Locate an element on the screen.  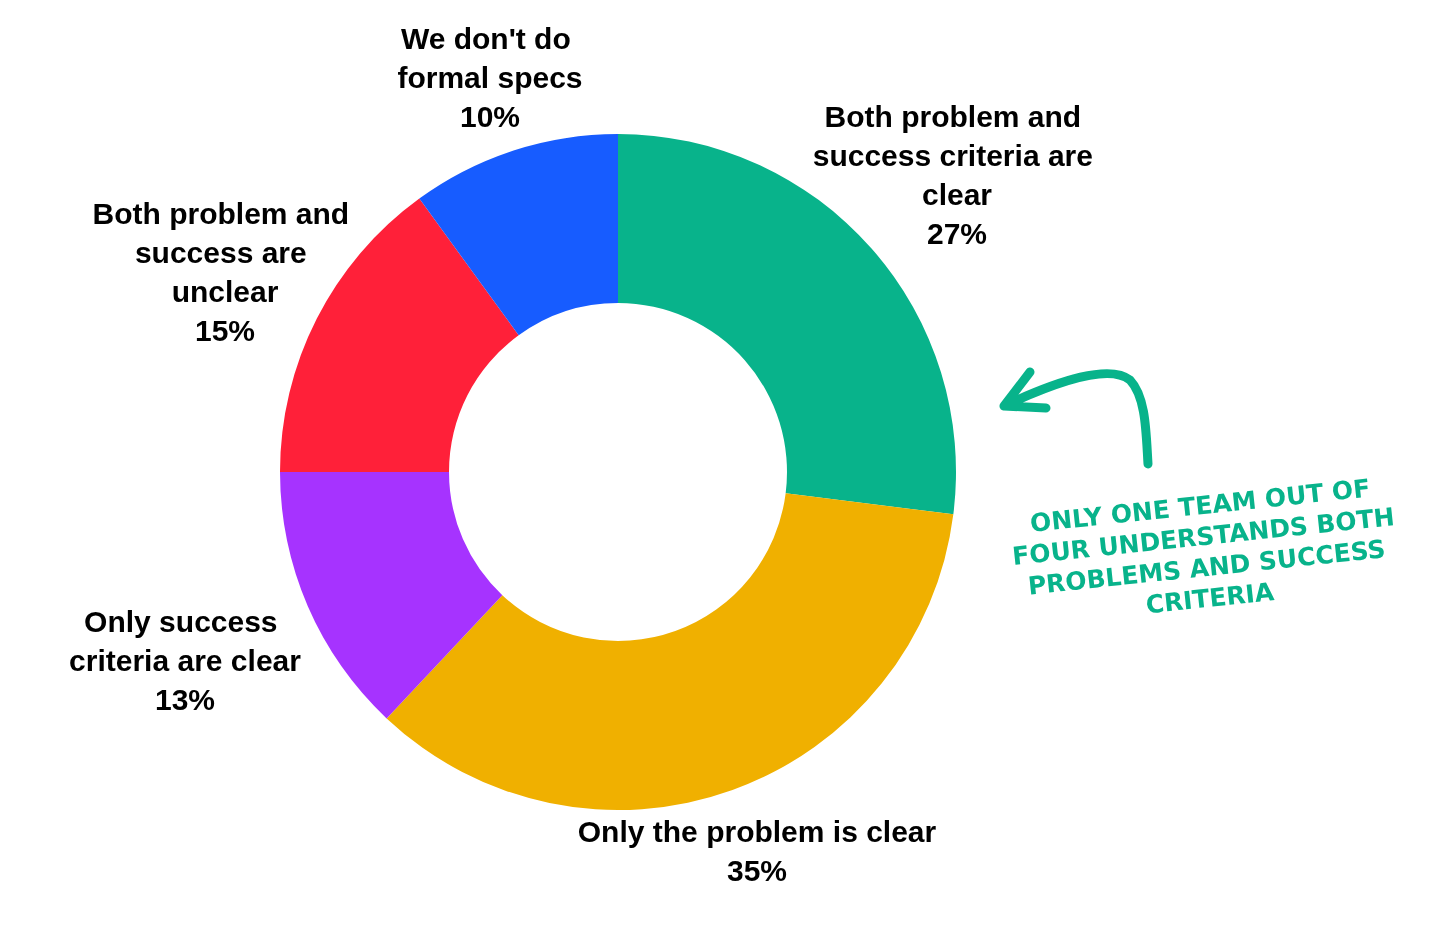
slice-label: Only success criteria are clear is located at coordinates (185, 640).